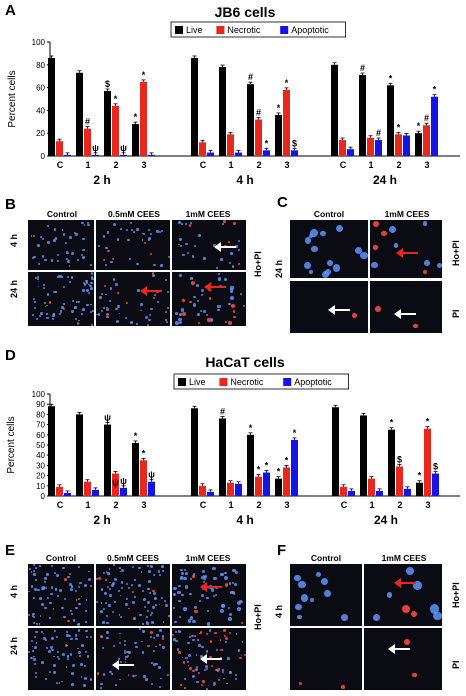  What do you see at coordinates (258, 264) in the screenshot?
I see `panel-b-side-label: Ho+PI` at bounding box center [258, 264].